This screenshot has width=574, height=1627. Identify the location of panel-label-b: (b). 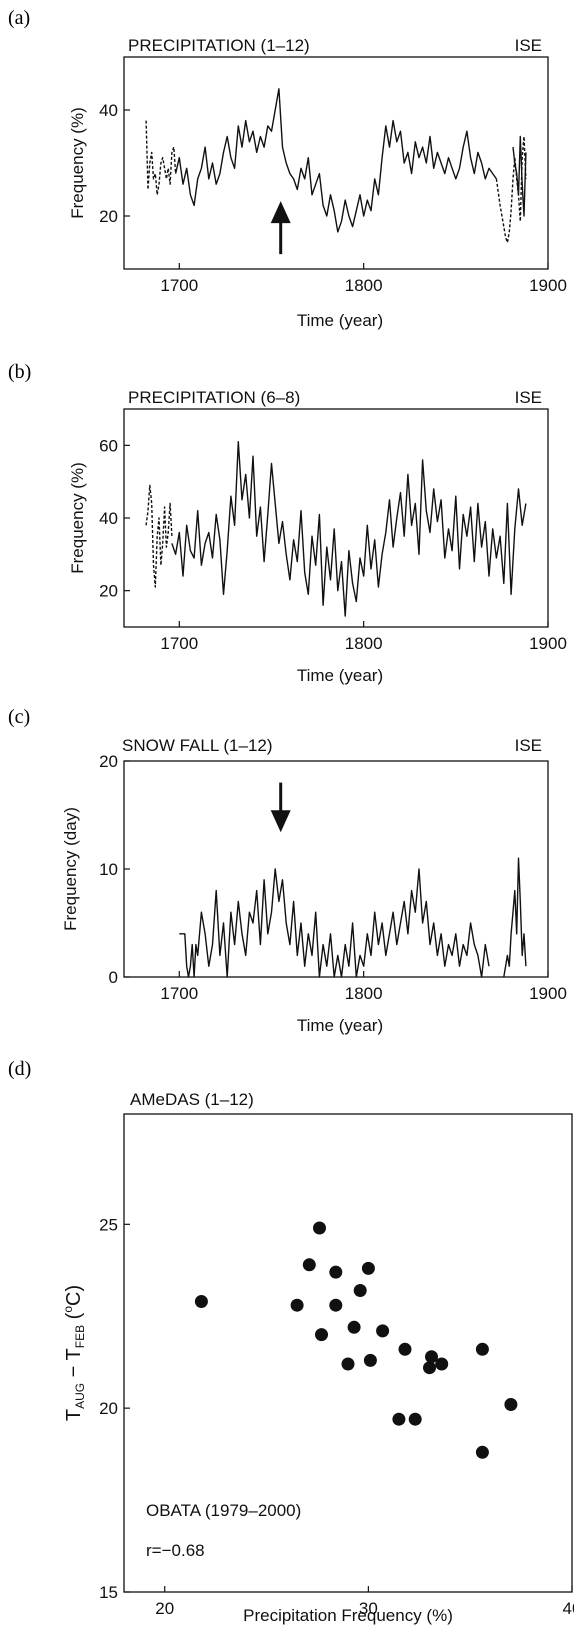
(19, 372).